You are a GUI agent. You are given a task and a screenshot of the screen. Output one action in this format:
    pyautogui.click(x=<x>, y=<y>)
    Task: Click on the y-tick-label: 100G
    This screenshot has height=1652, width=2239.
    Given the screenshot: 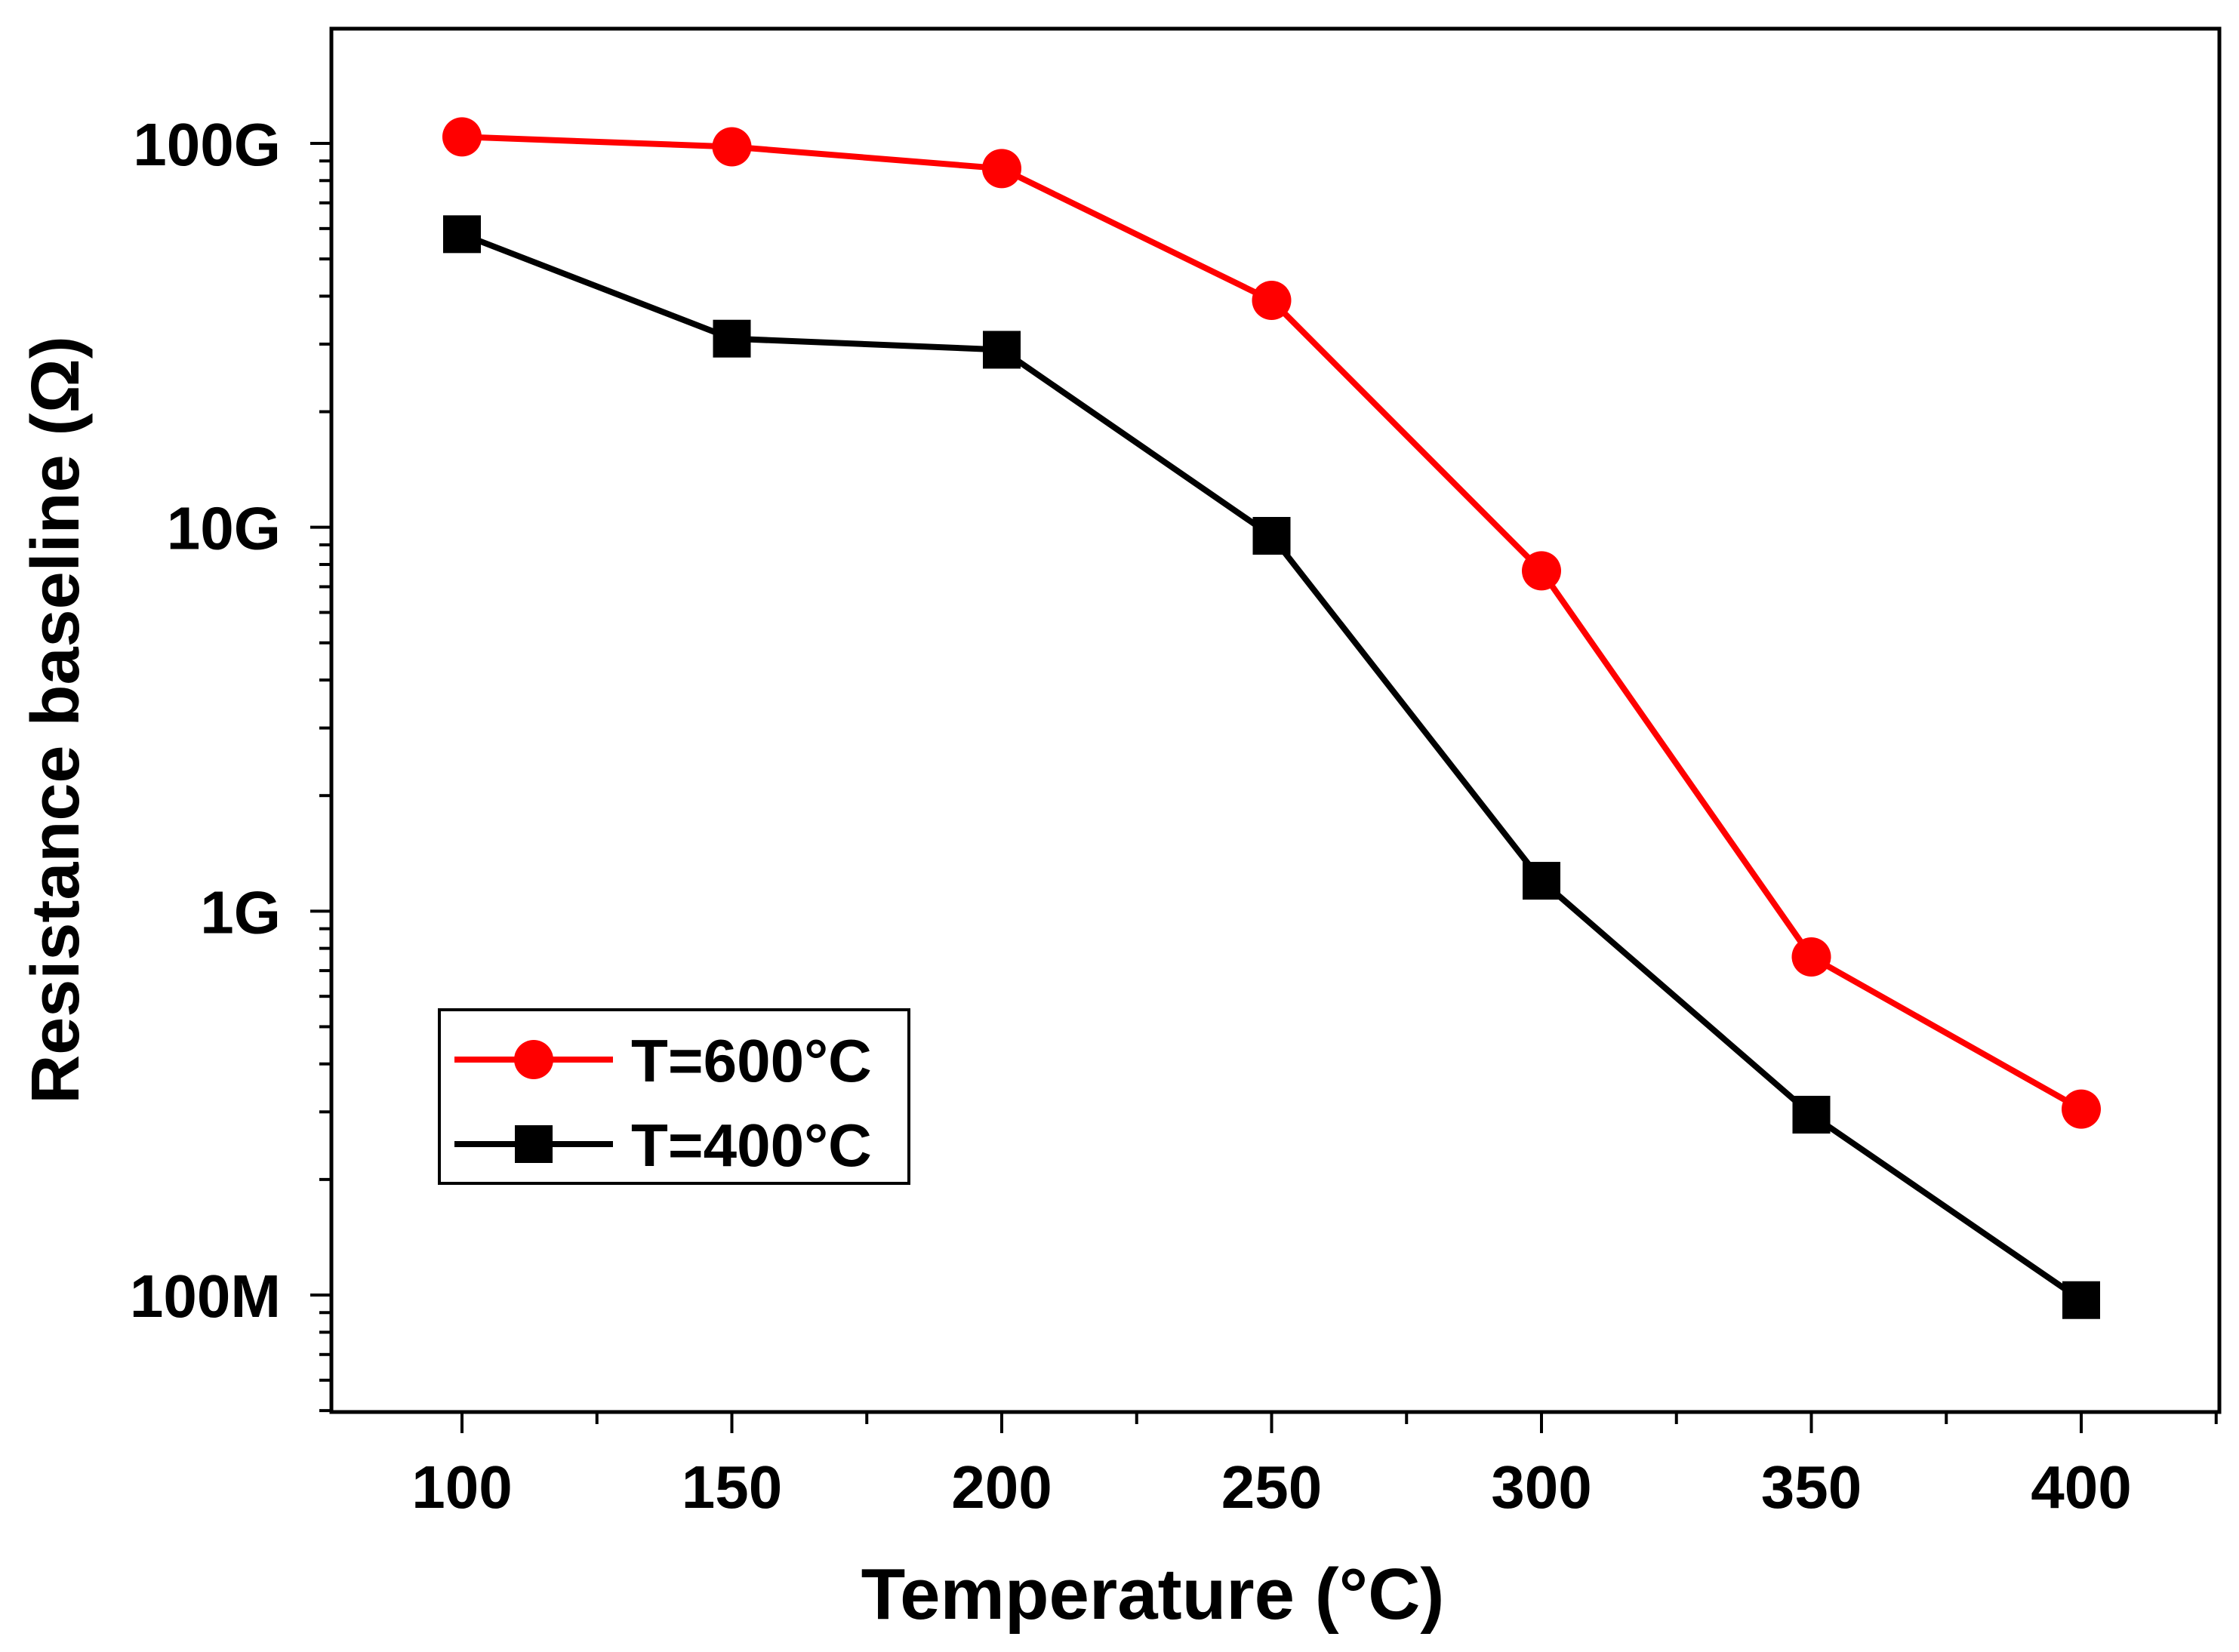 What is the action you would take?
    pyautogui.click(x=207, y=144)
    